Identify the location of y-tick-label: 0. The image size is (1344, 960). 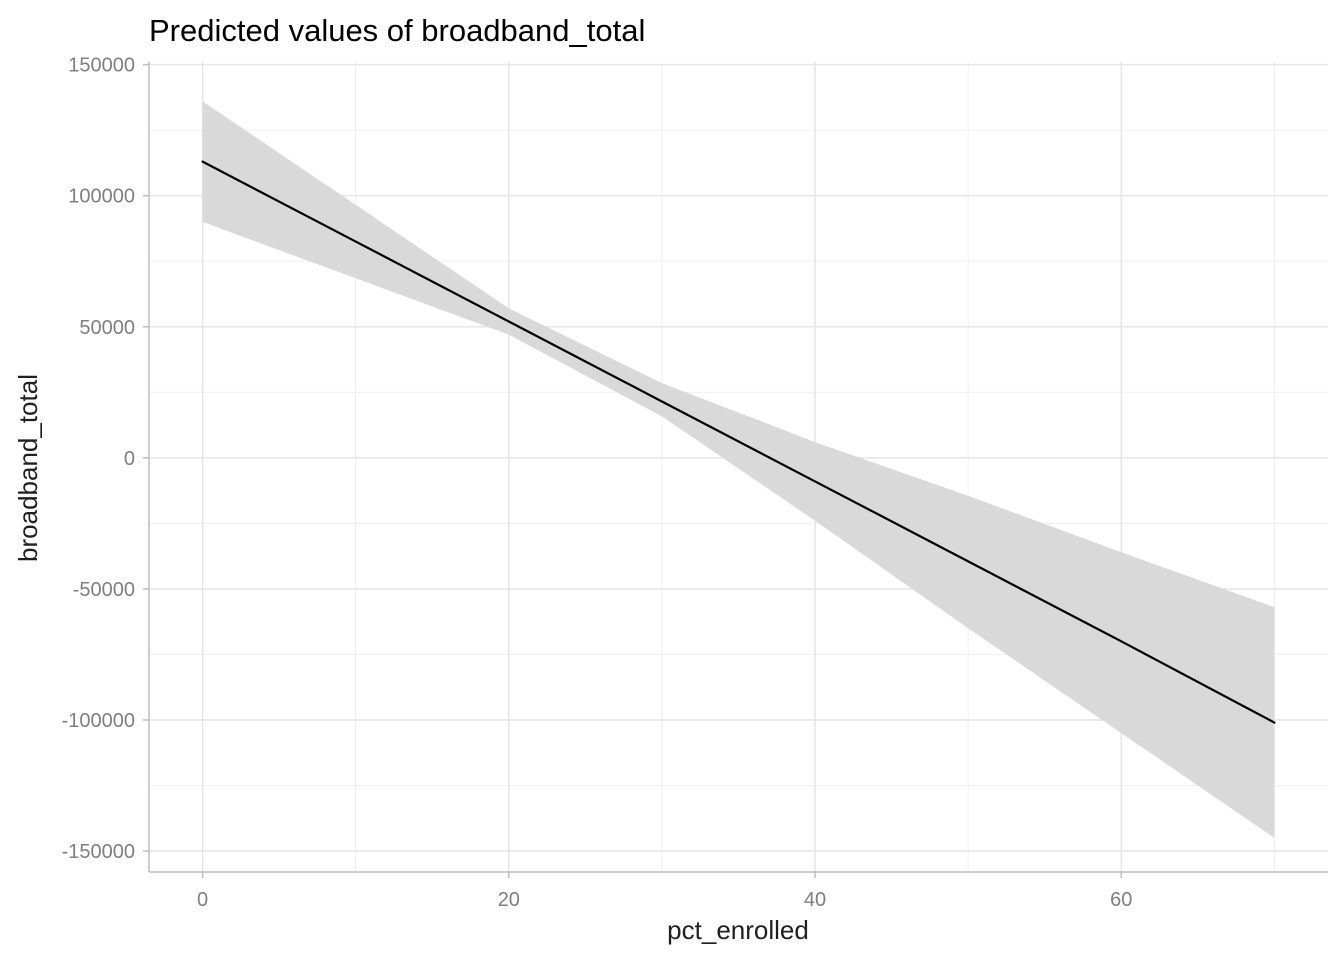
(129, 459).